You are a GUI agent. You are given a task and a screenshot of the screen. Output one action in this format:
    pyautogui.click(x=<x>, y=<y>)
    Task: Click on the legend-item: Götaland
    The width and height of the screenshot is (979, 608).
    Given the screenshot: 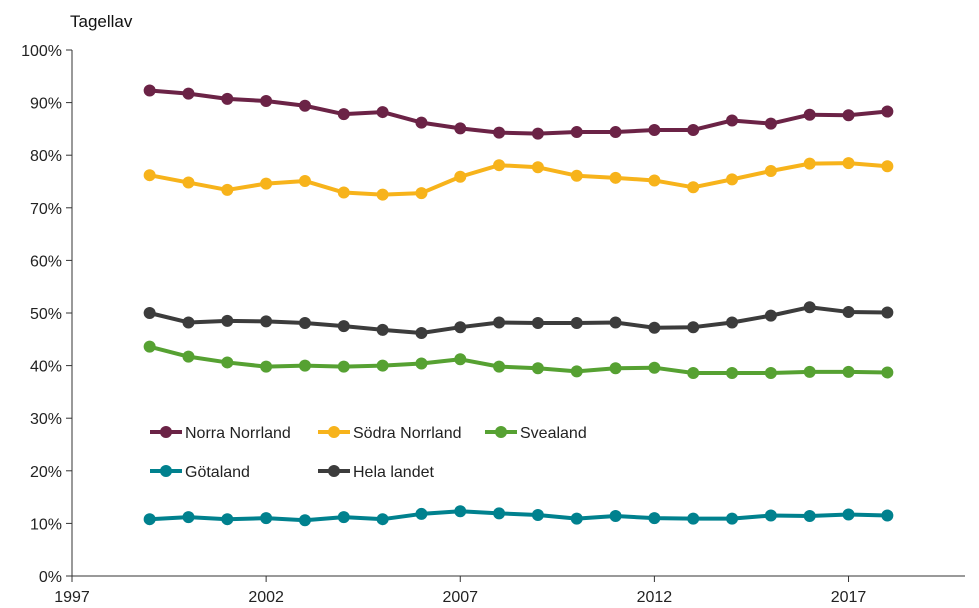 What is the action you would take?
    pyautogui.click(x=200, y=472)
    